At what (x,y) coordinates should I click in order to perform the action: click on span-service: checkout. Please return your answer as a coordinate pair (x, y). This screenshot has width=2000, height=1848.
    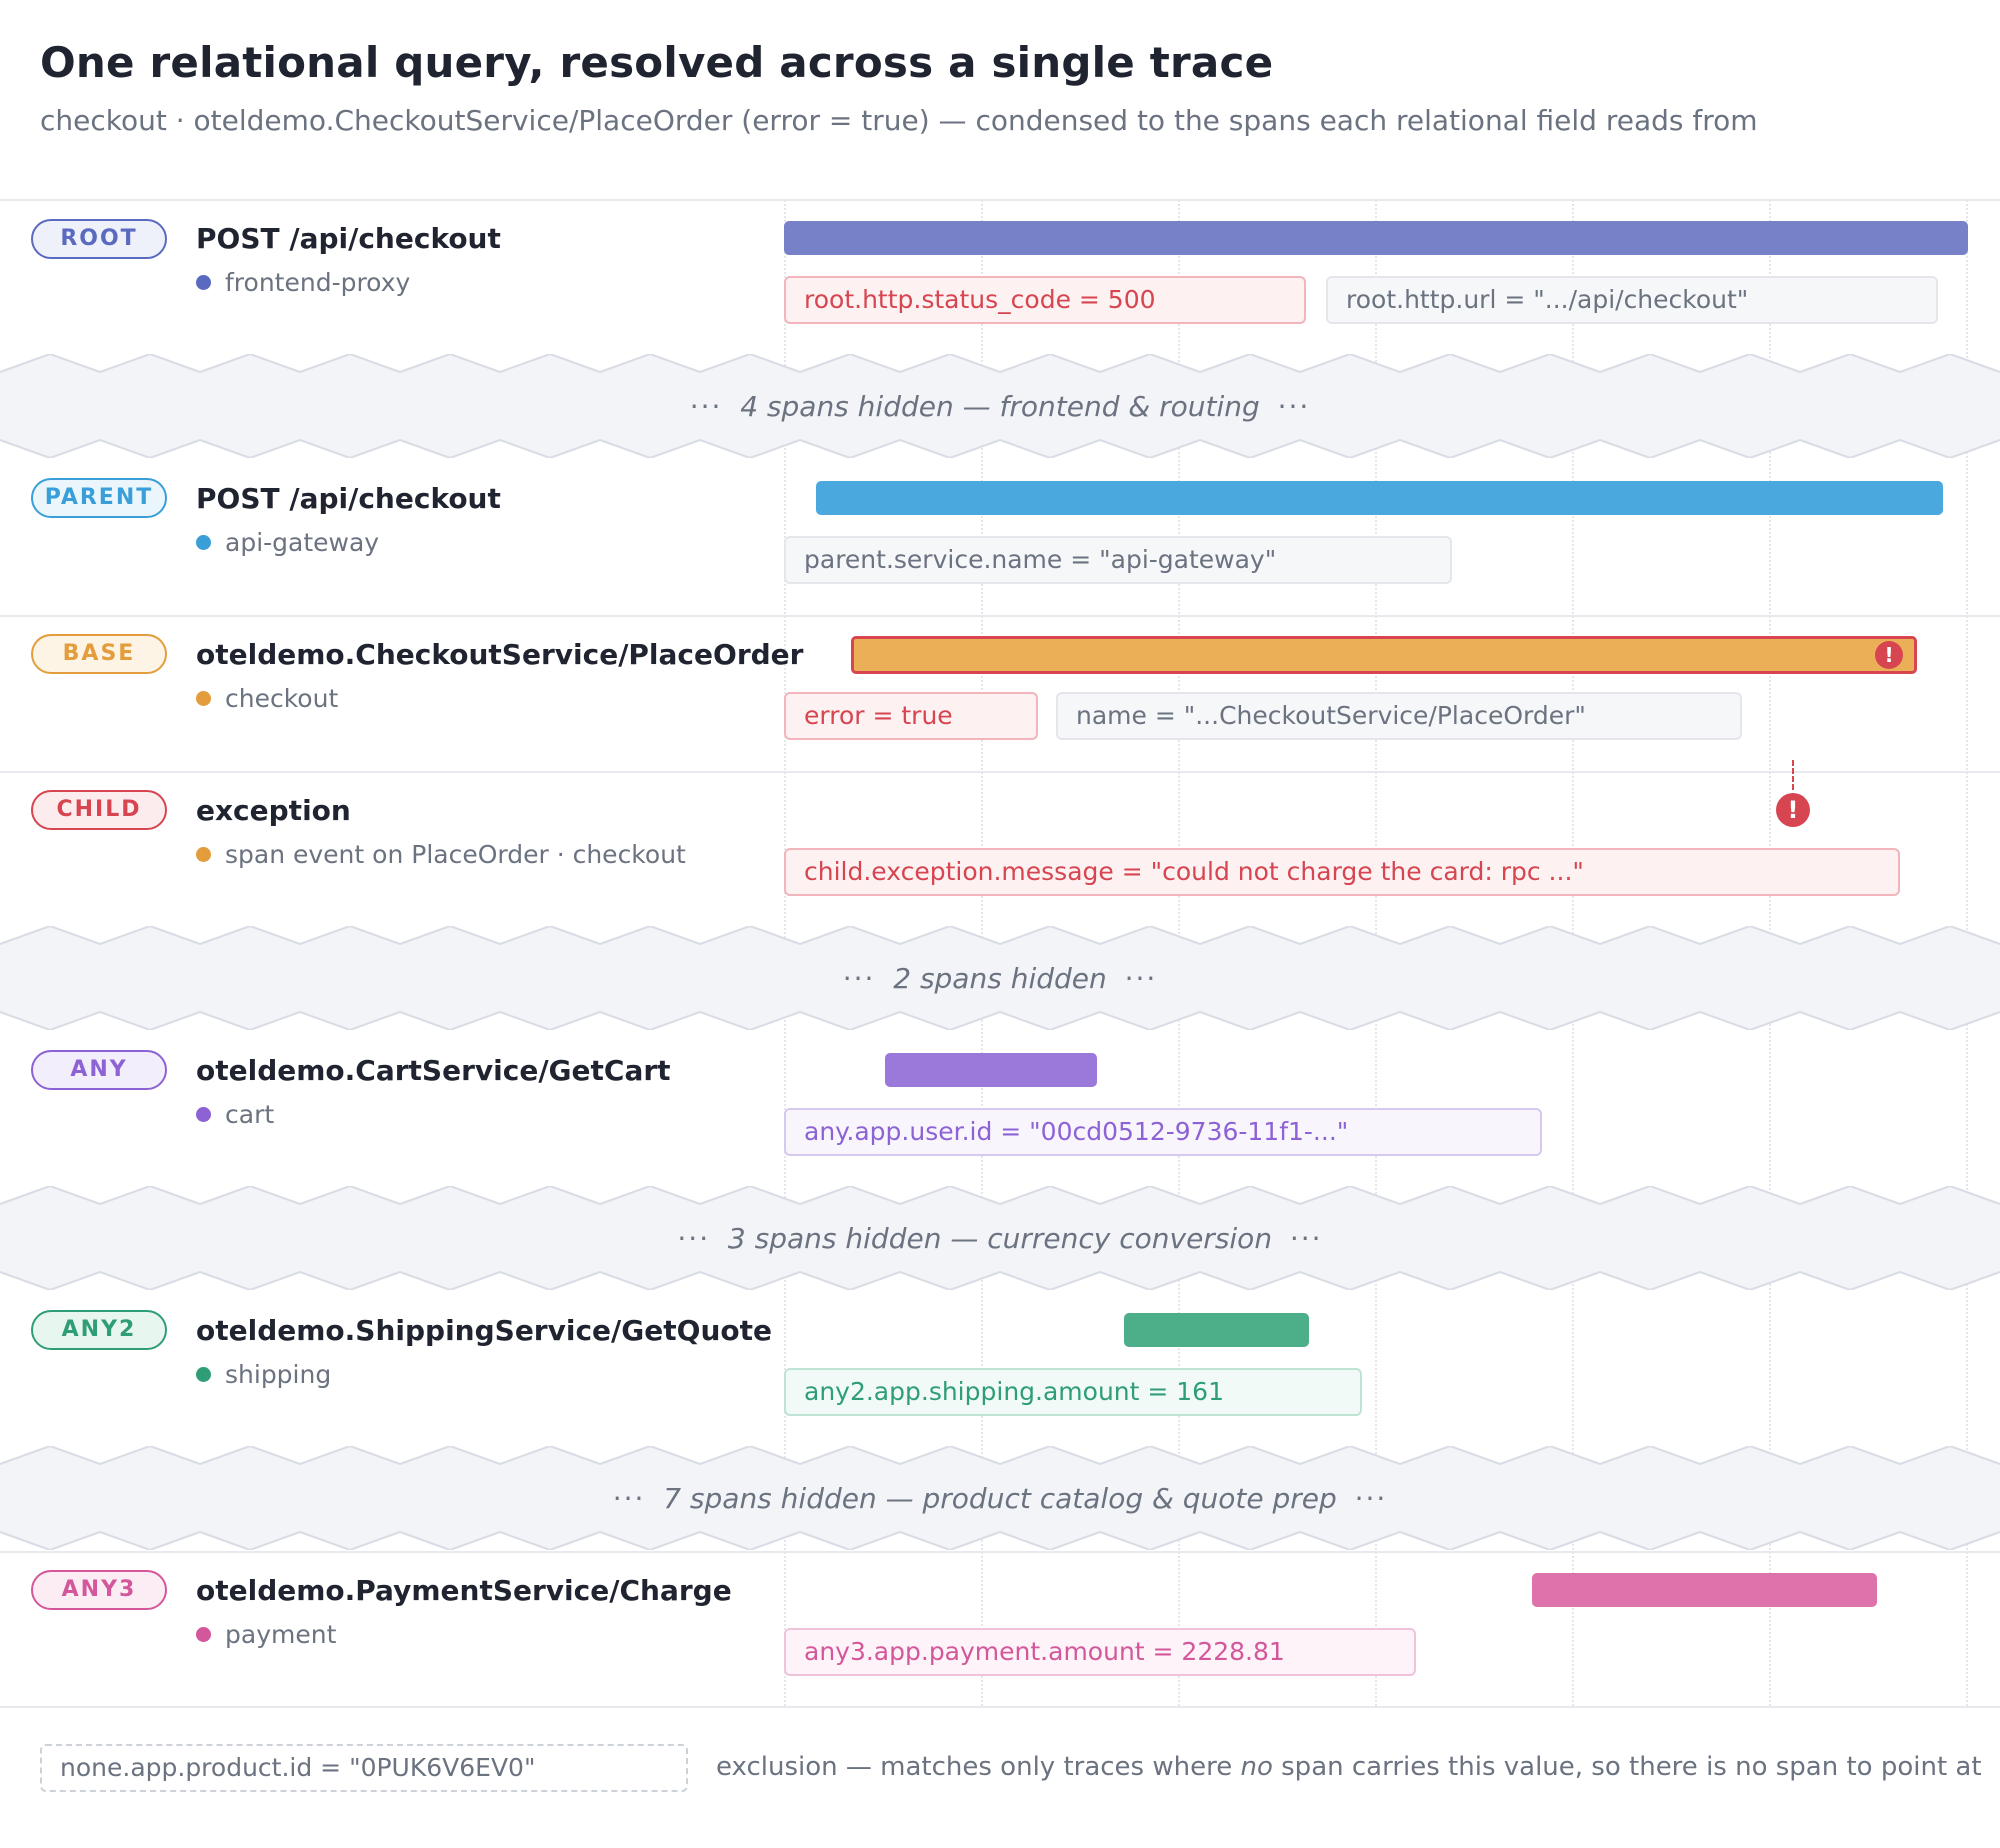
    Looking at the image, I should click on (267, 698).